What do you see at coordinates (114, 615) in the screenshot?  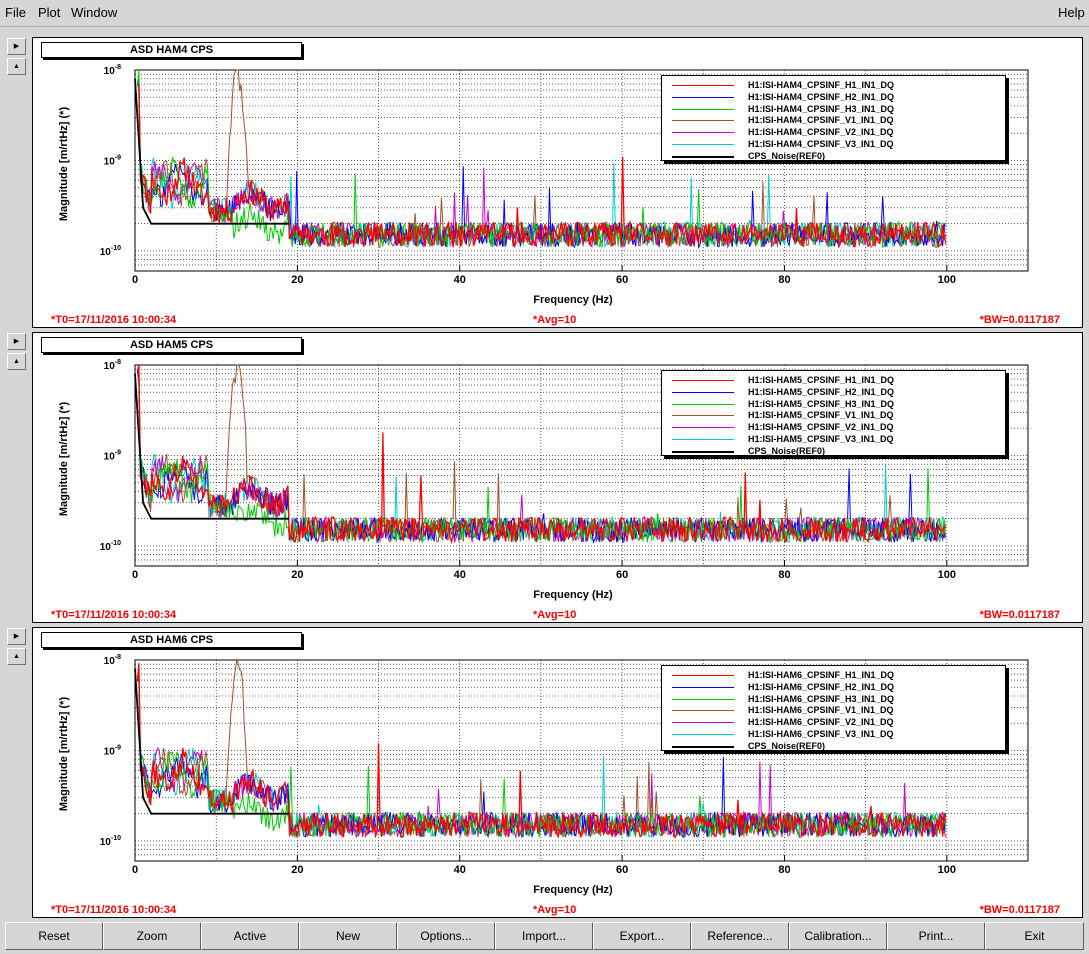 I see `t0-label: *T0=17/11/2016 10:00:34` at bounding box center [114, 615].